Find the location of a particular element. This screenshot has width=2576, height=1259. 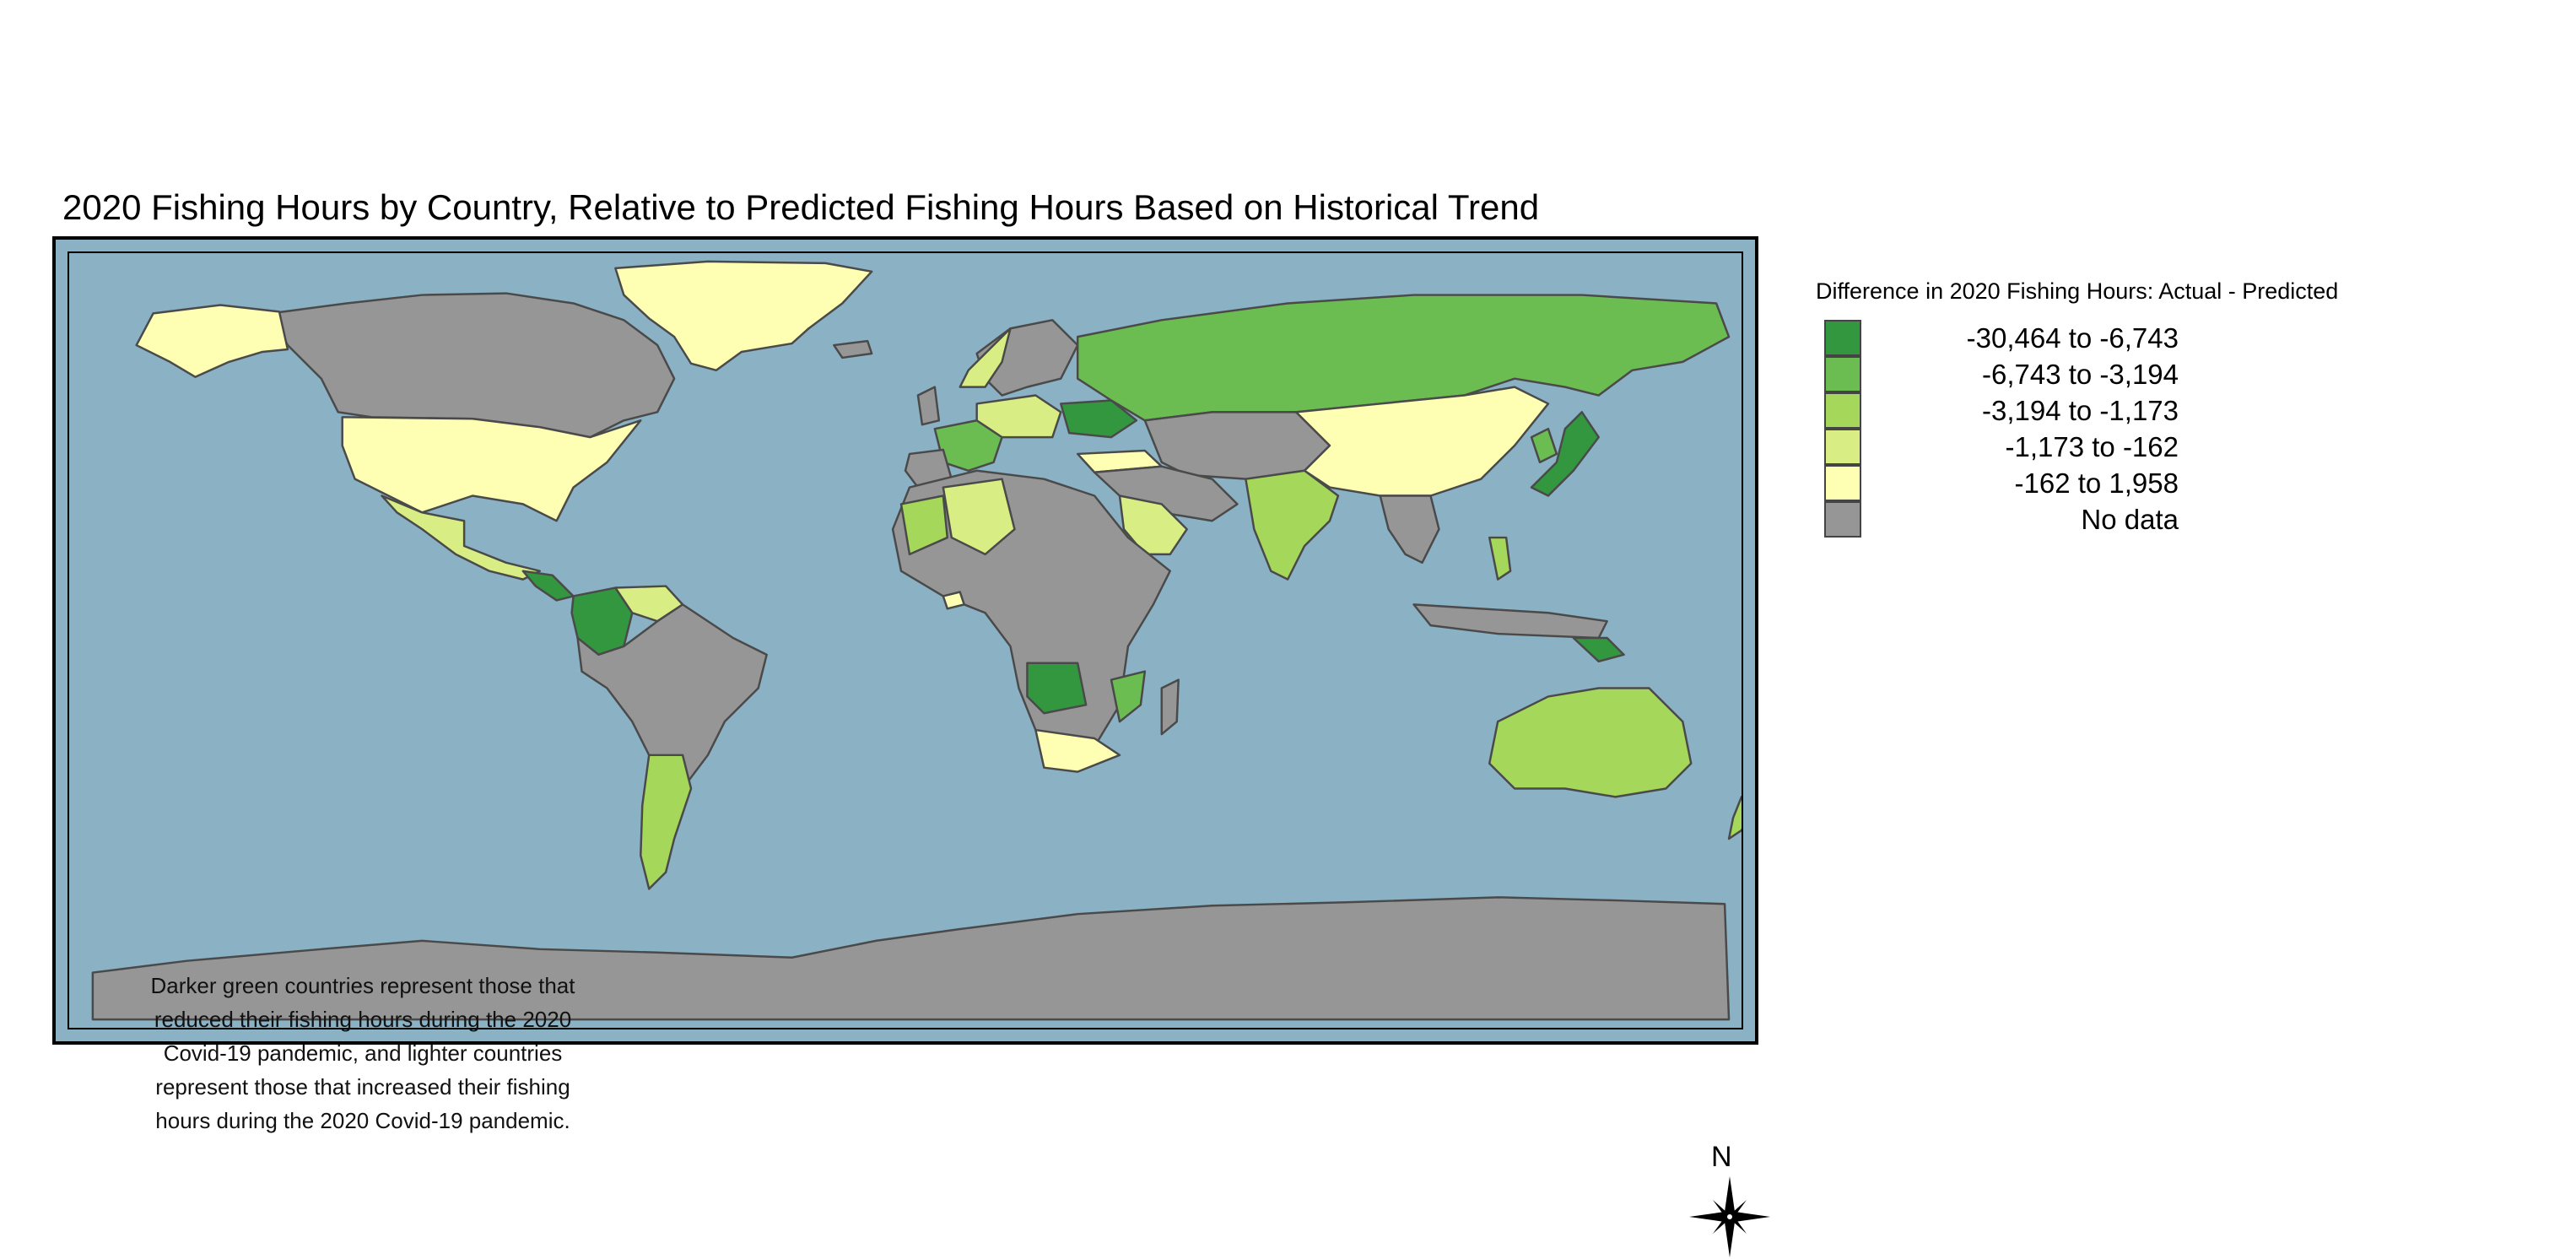

country-china is located at coordinates (1422, 441).